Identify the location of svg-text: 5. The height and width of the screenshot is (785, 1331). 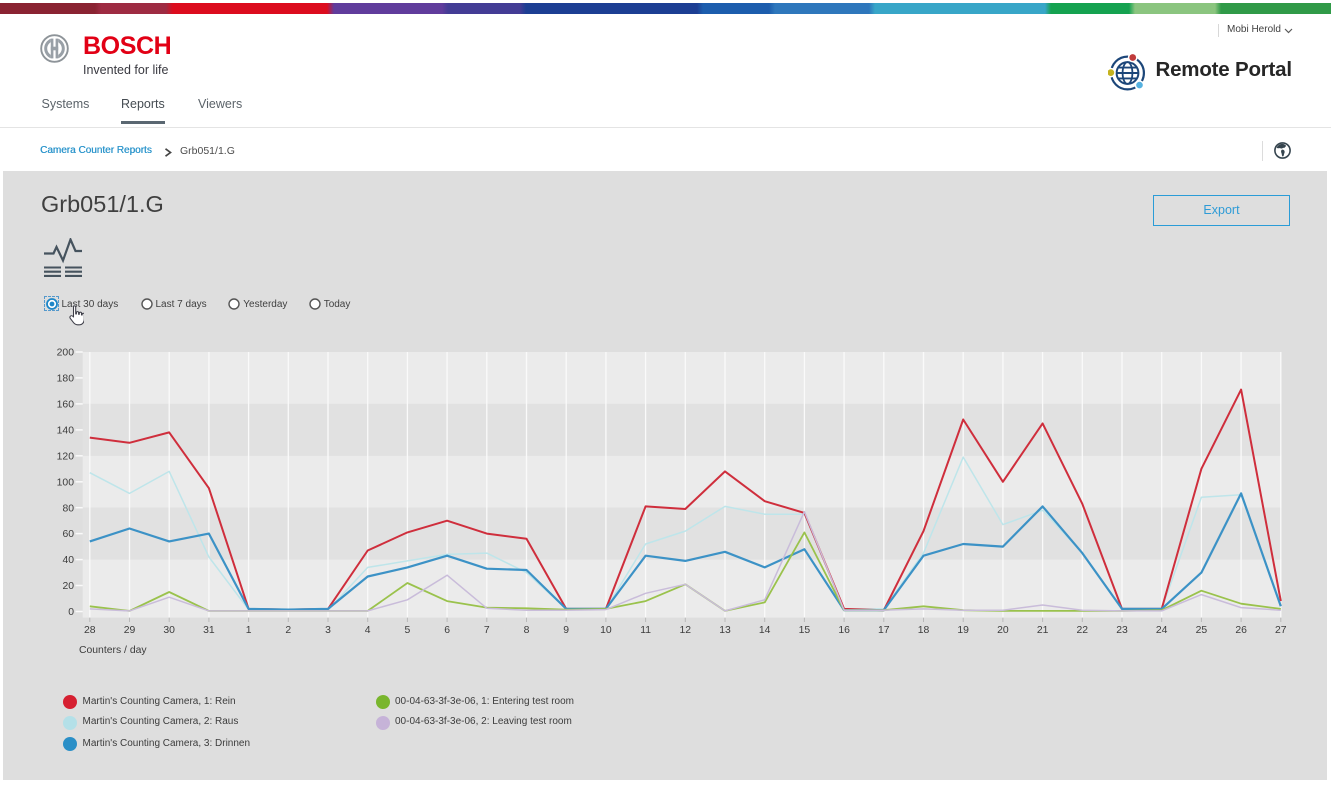
(408, 630).